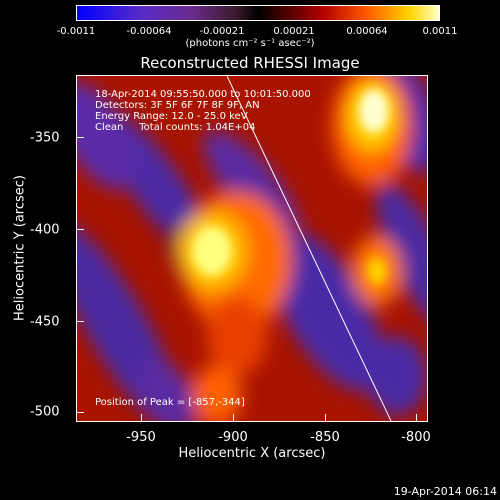 Image resolution: width=500 pixels, height=500 pixels. I want to click on colorbar-tick: 0.0011, so click(440, 31).